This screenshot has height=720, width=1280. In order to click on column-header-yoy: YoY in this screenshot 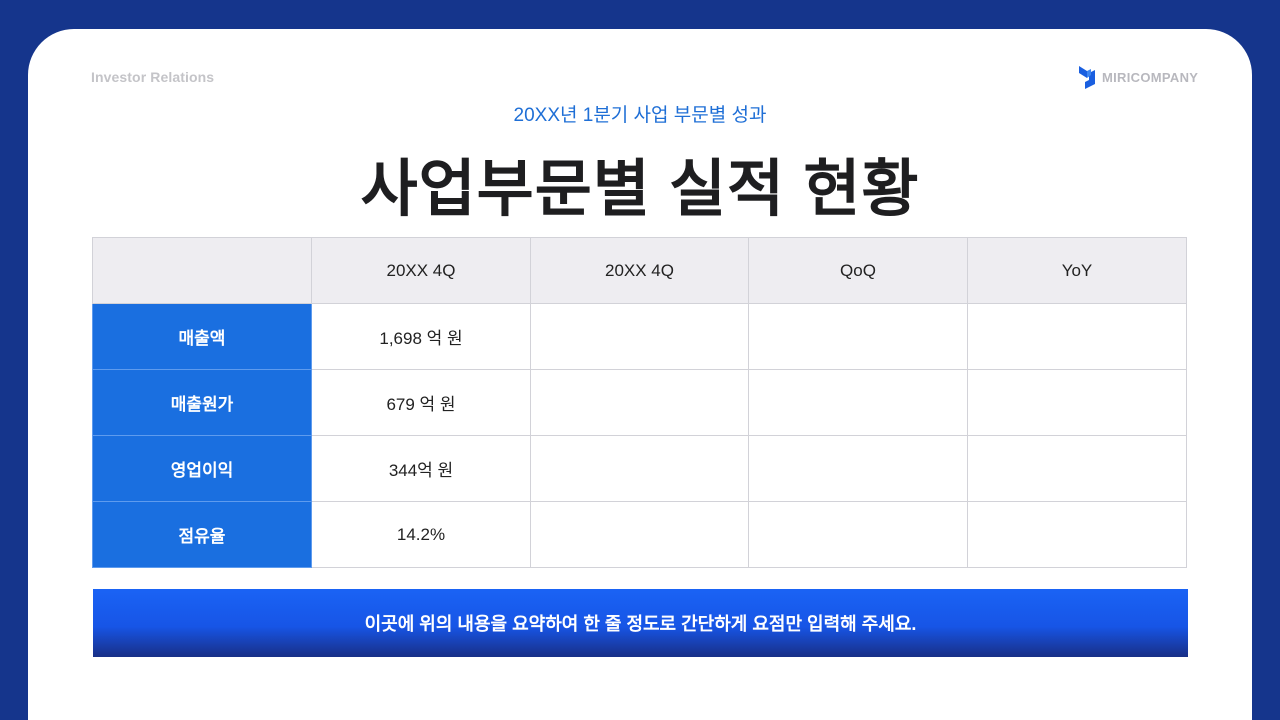, I will do `click(1077, 270)`.